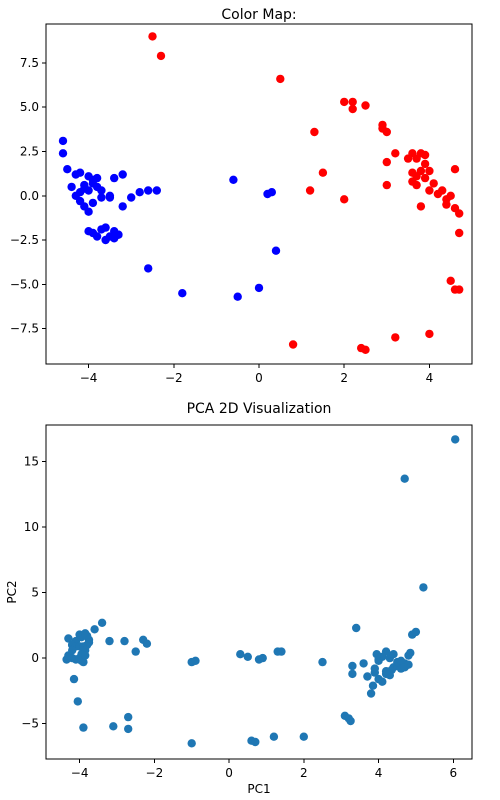 Image resolution: width=500 pixels, height=800 pixels. Describe the element at coordinates (29, 63) in the screenshot. I see `y-tick-label: 7.5` at that location.